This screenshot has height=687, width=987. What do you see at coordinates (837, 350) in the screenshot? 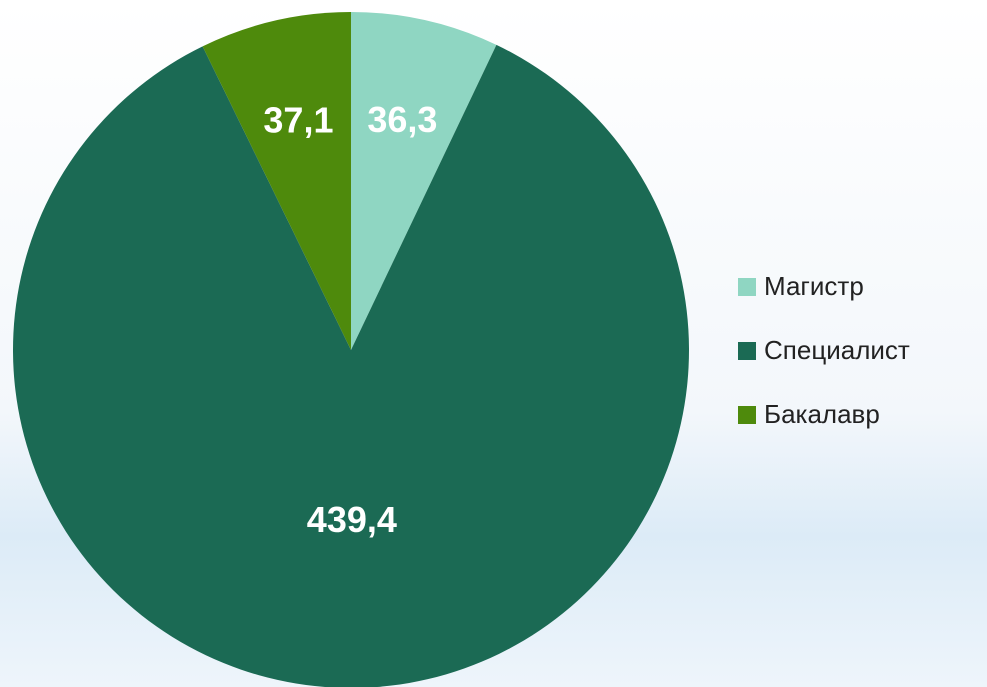
I see `legend-label: Специалист` at bounding box center [837, 350].